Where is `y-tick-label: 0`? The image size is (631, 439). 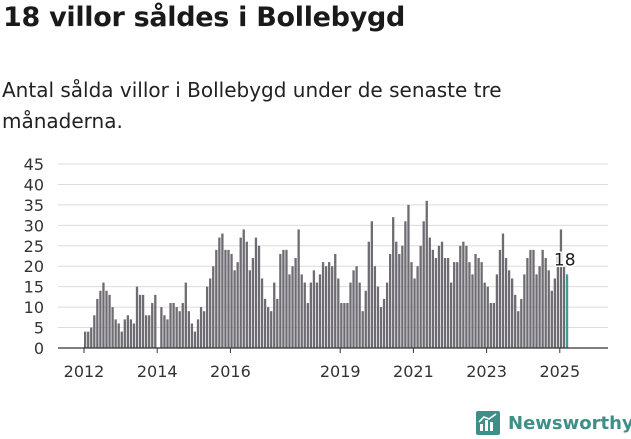
y-tick-label: 0 is located at coordinates (39, 348).